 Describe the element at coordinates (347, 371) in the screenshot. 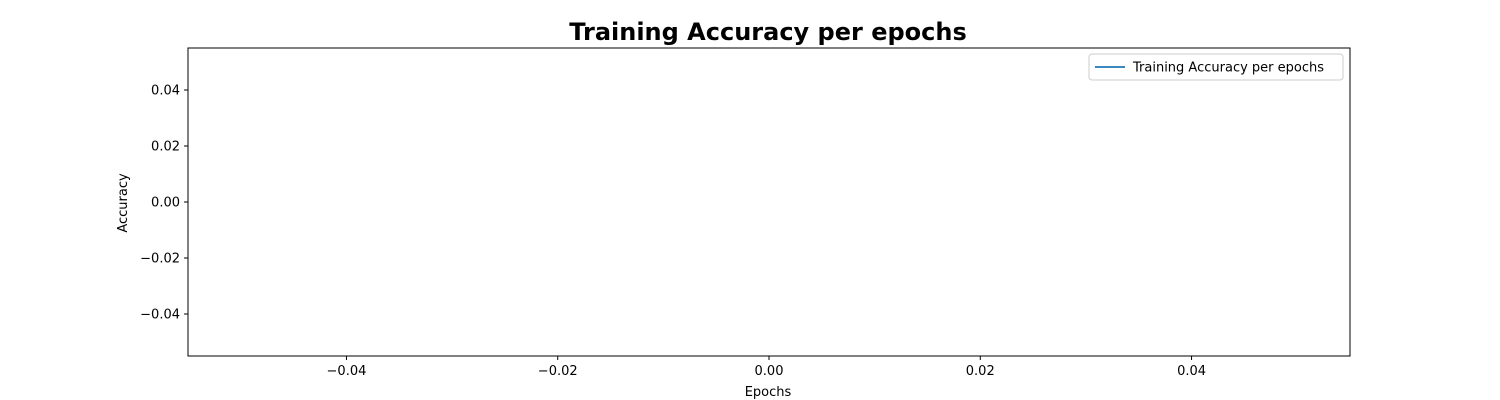

I see `x-tick-label: −0.04` at that location.